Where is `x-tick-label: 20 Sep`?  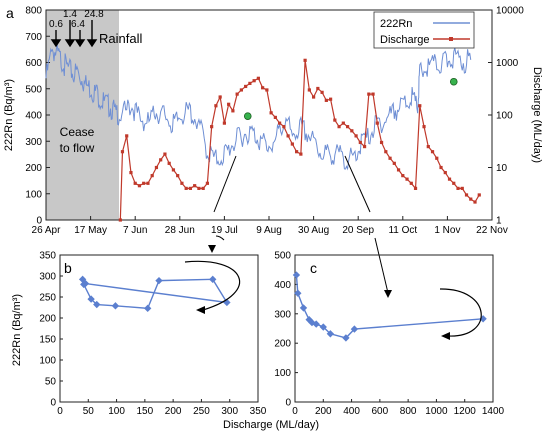
x-tick-label: 20 Sep is located at coordinates (358, 230).